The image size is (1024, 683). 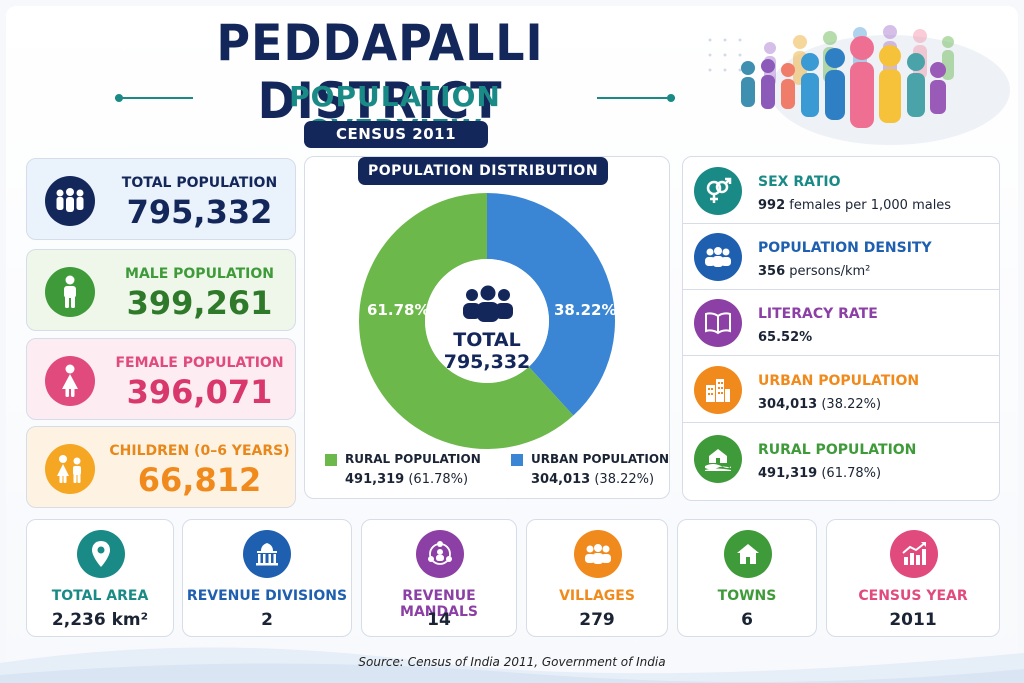 I want to click on indicator-label: URBAN POPULATION, so click(x=839, y=381).